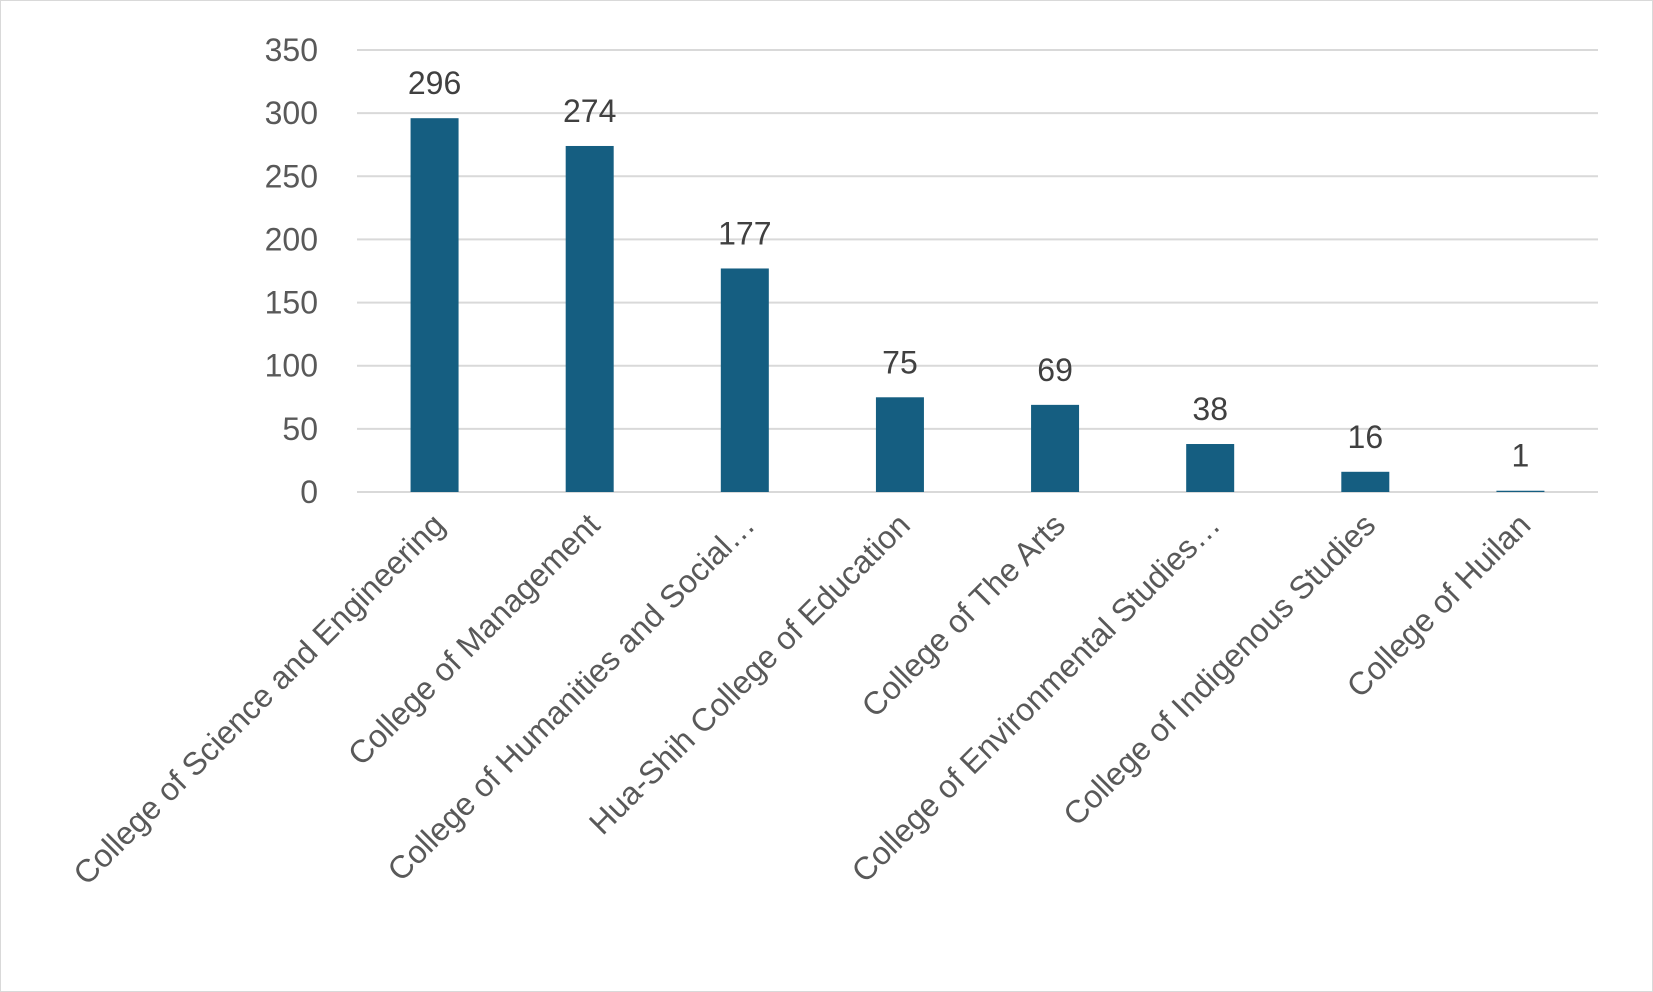 This screenshot has height=992, width=1653. Describe the element at coordinates (900, 362) in the screenshot. I see `data-label: 75` at that location.